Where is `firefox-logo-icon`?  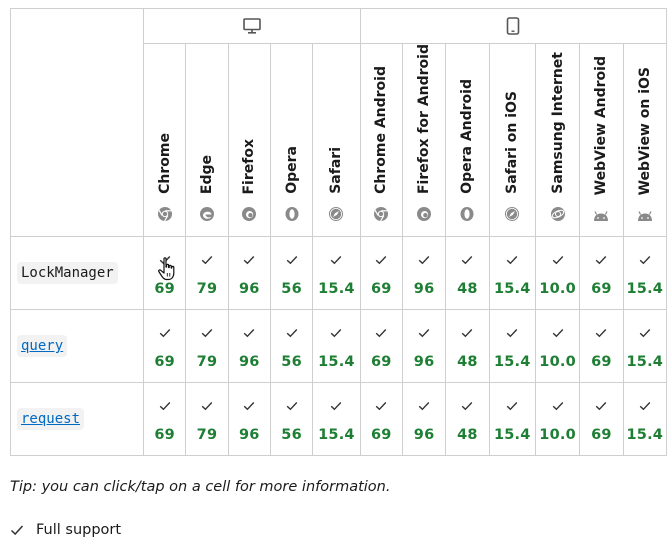 firefox-logo-icon is located at coordinates (249, 216).